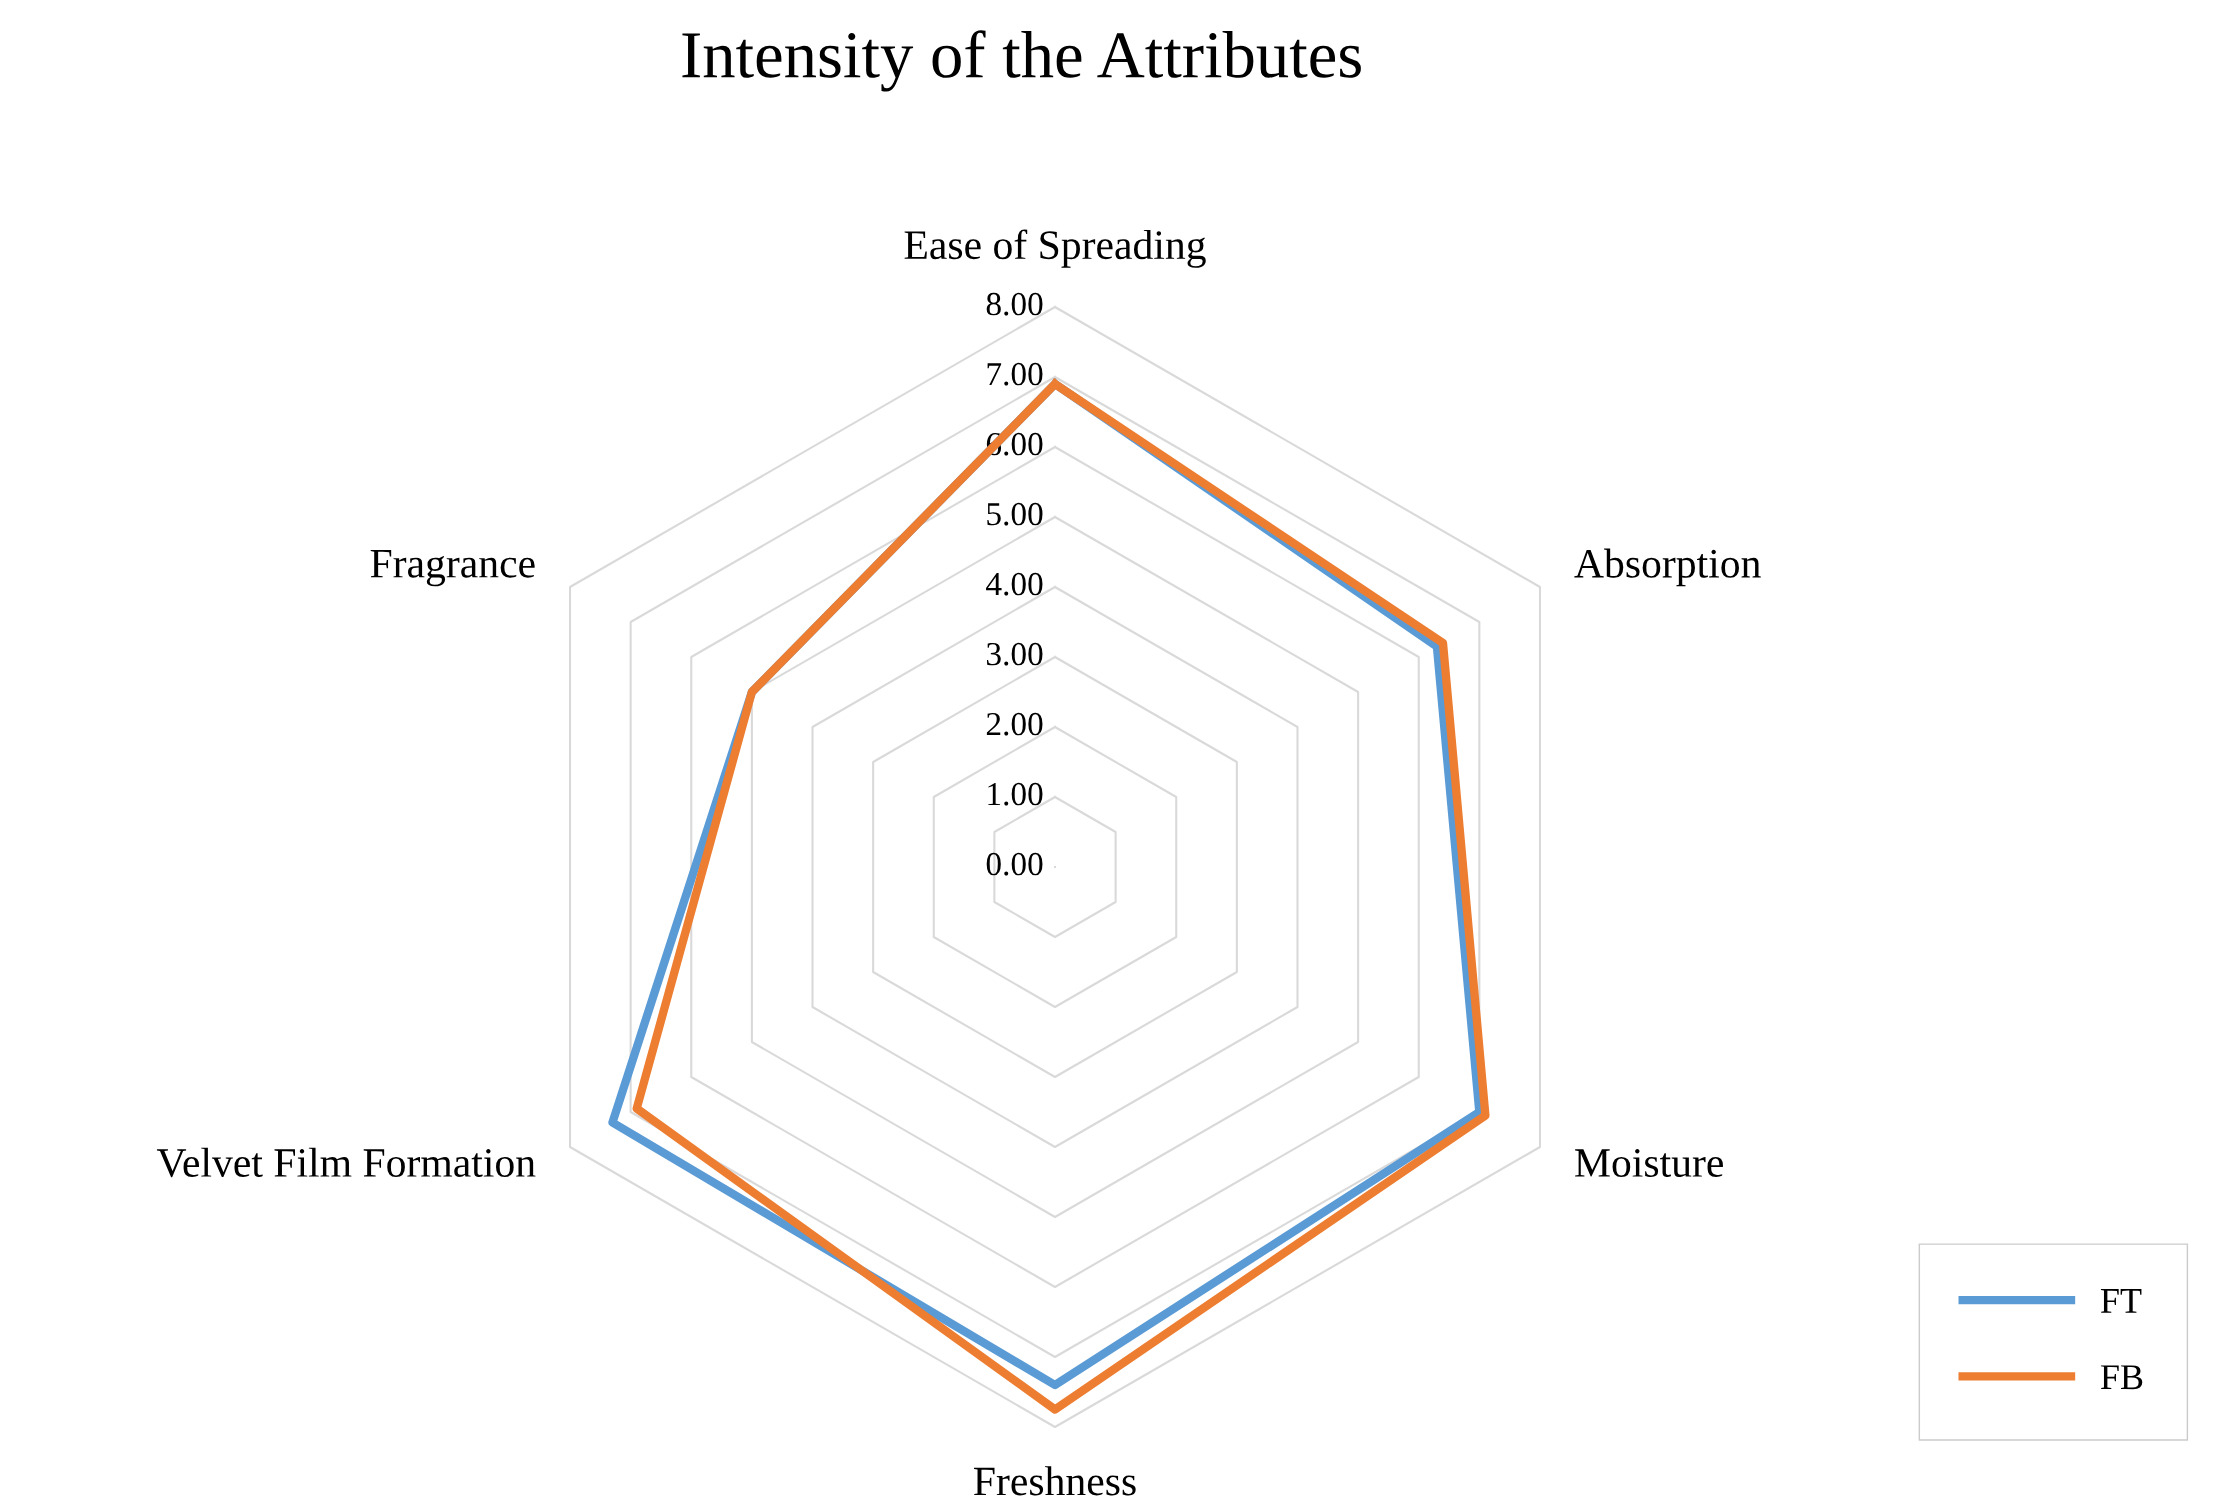 This screenshot has height=1511, width=2221. What do you see at coordinates (2121, 1377) in the screenshot?
I see `legend-label: FB` at bounding box center [2121, 1377].